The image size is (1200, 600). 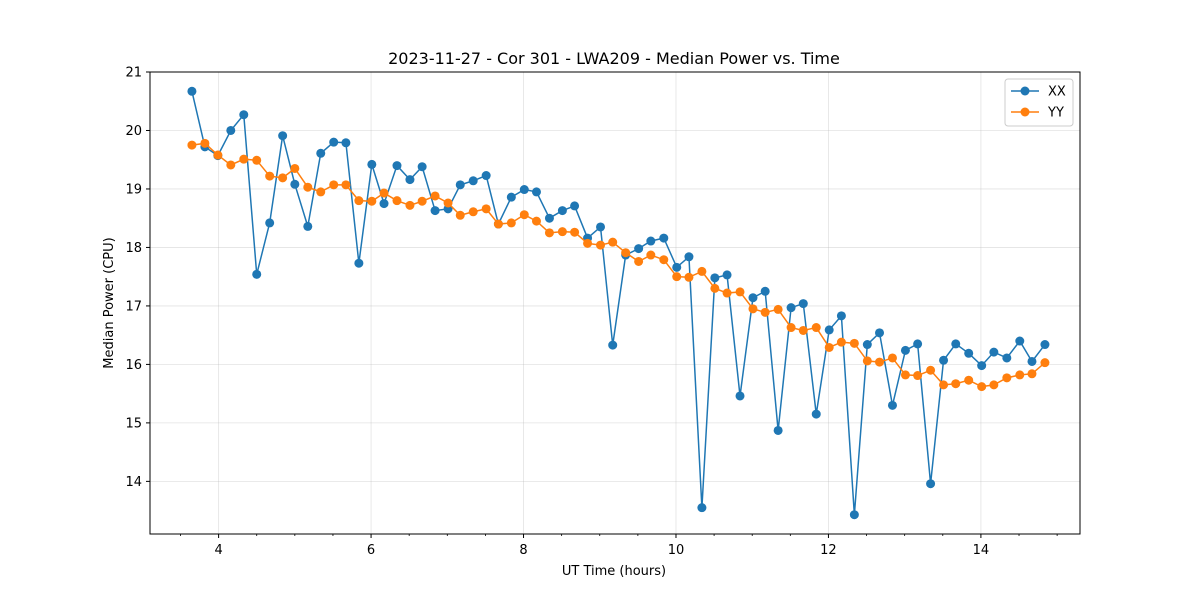 What do you see at coordinates (133, 365) in the screenshot?
I see `y-tick-label: 16` at bounding box center [133, 365].